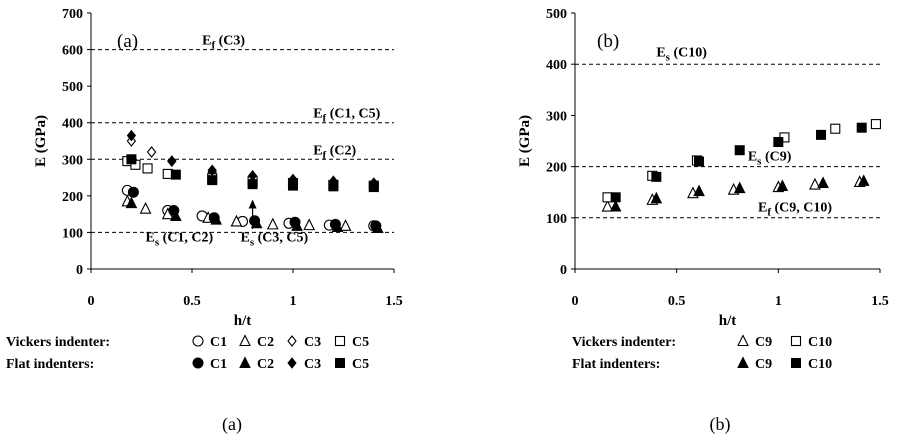 The height and width of the screenshot is (437, 915). What do you see at coordinates (274, 240) in the screenshot?
I see `reference-line-label: Es (C3, C5)` at bounding box center [274, 240].